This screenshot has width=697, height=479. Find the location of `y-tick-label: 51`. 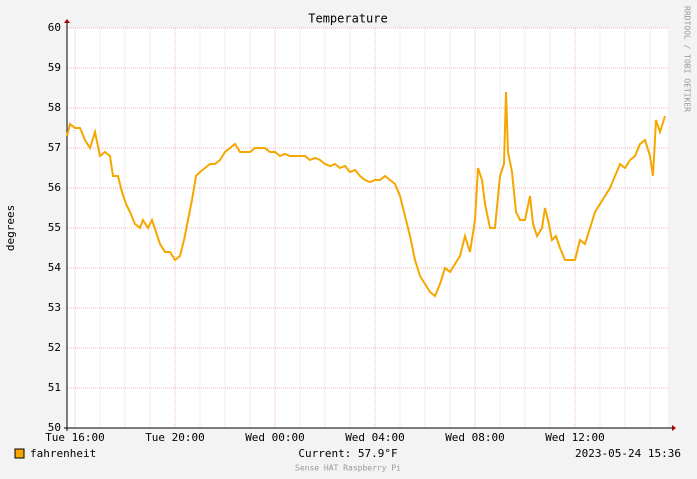

y-tick-label: 51 is located at coordinates (54, 387).